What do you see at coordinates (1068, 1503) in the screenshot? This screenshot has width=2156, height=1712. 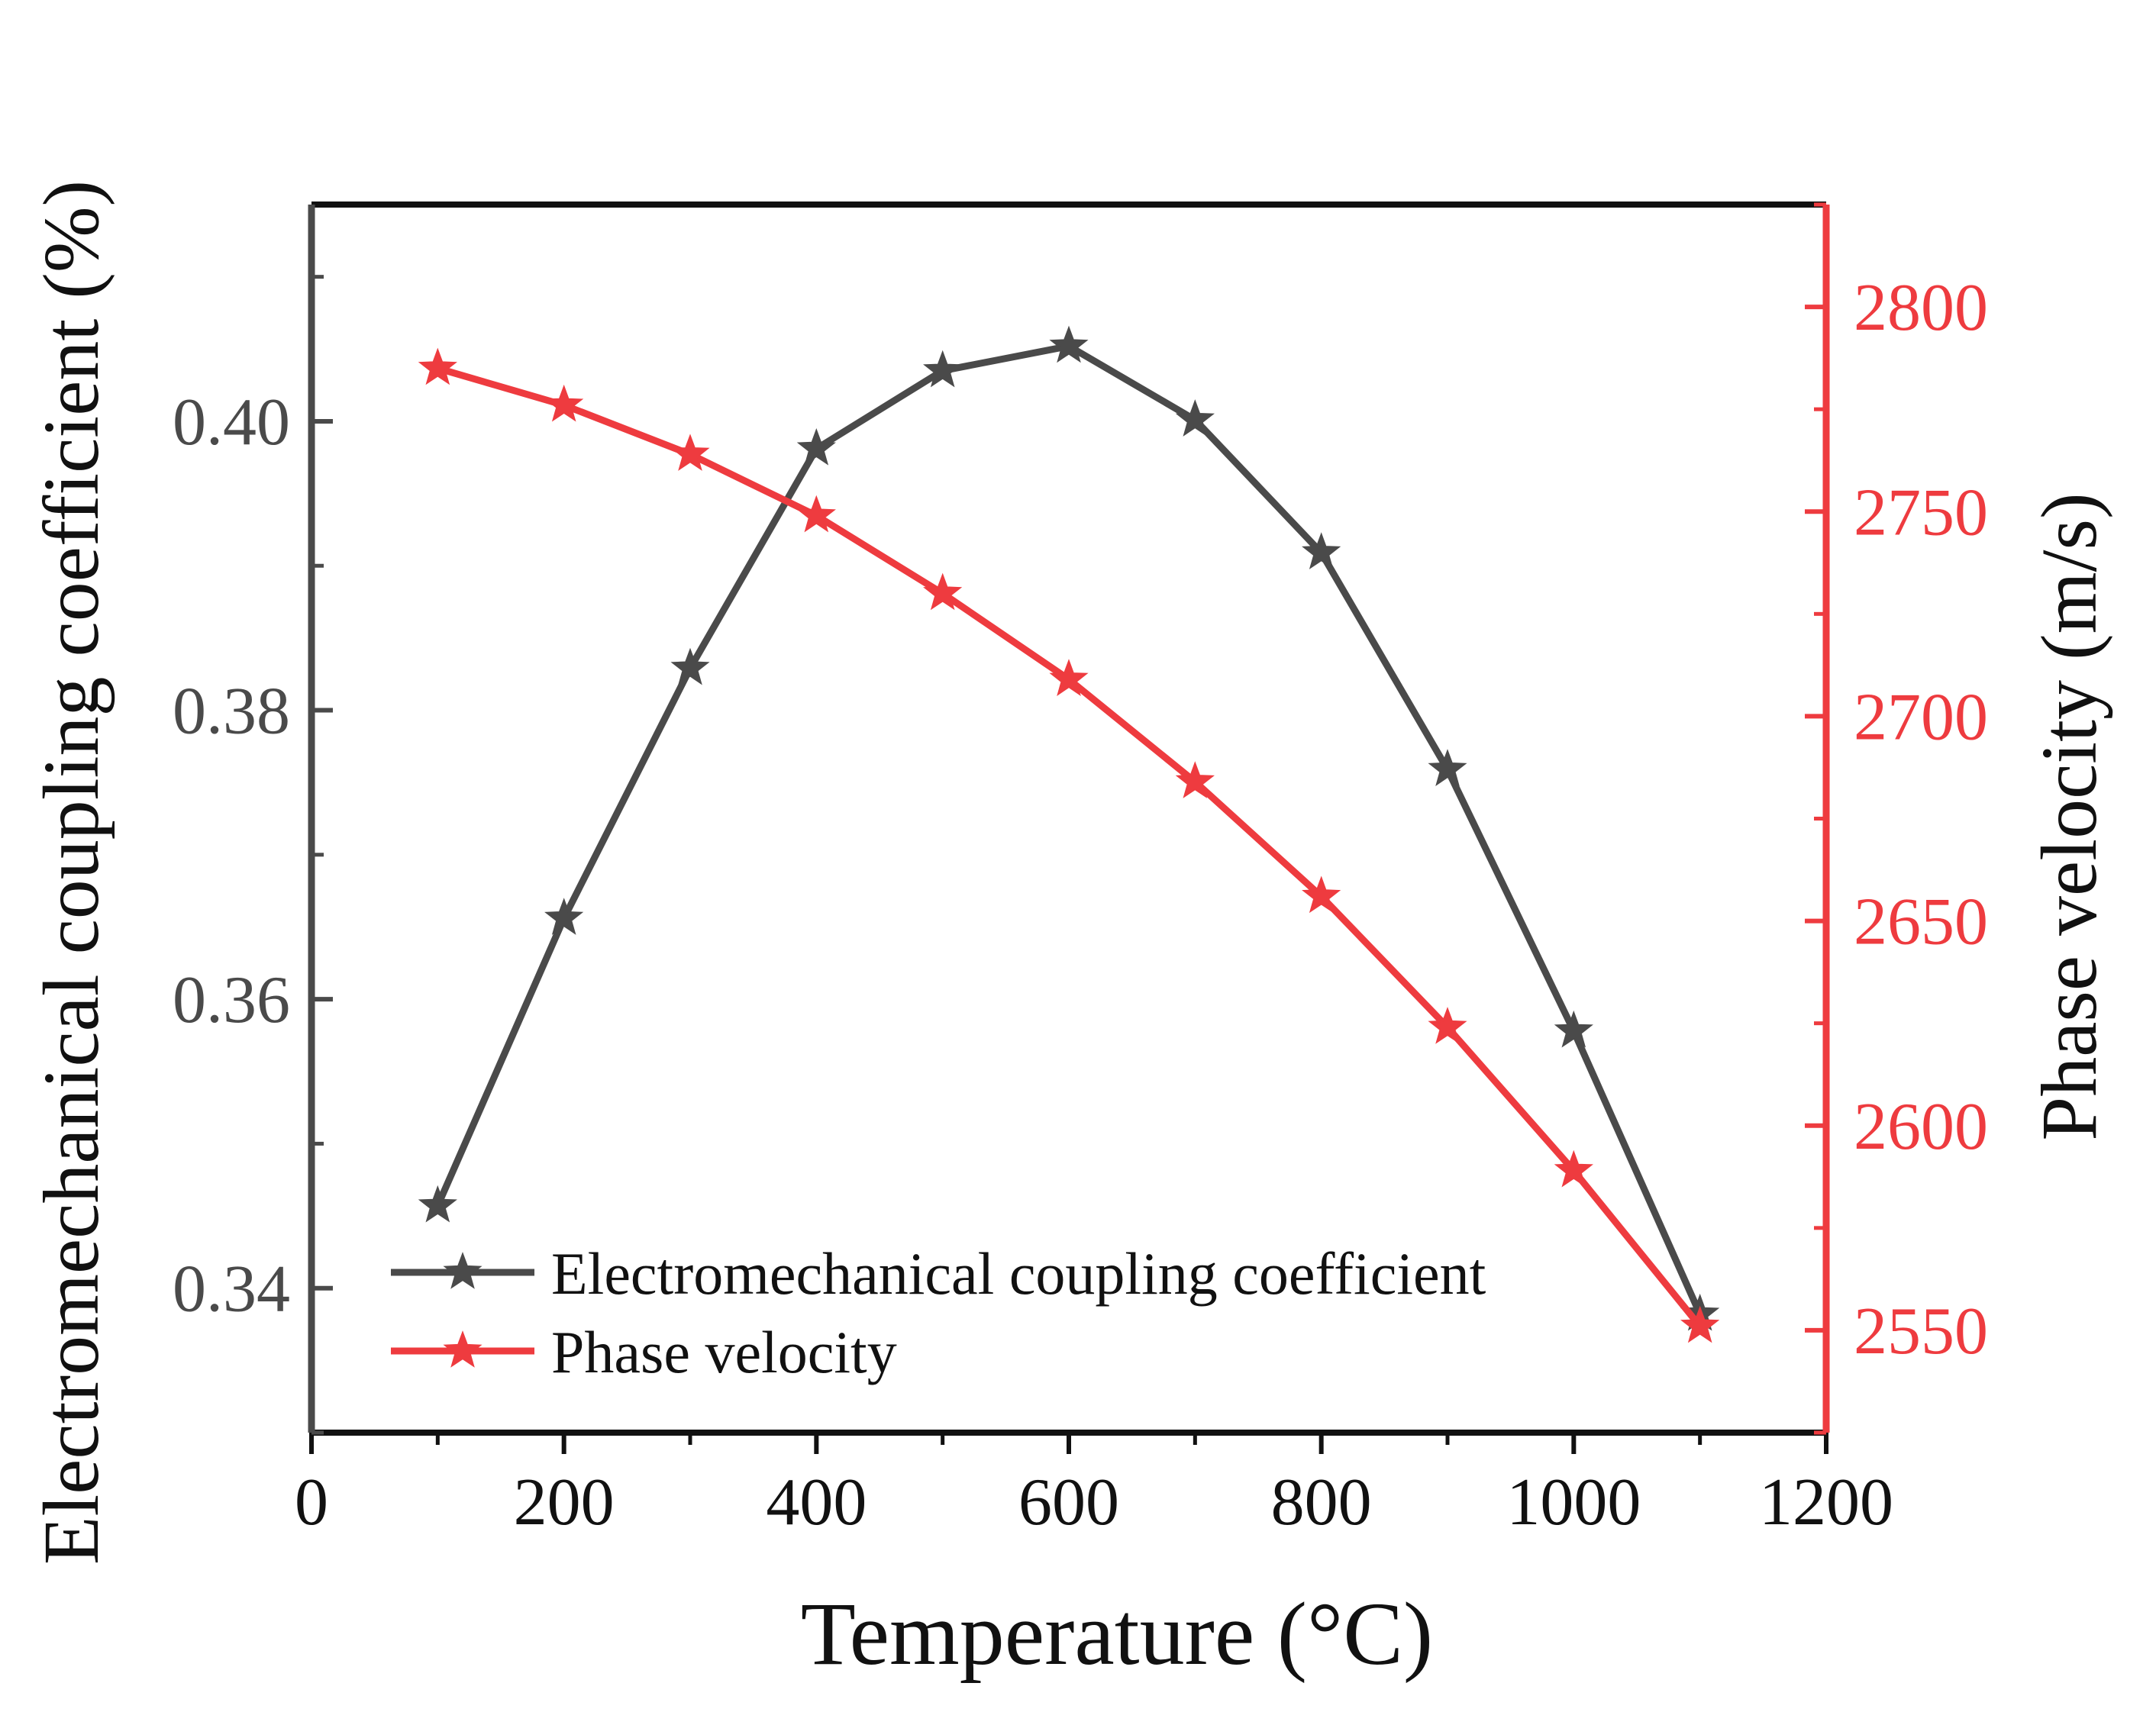 I see `x-tick-label: 600` at bounding box center [1068, 1503].